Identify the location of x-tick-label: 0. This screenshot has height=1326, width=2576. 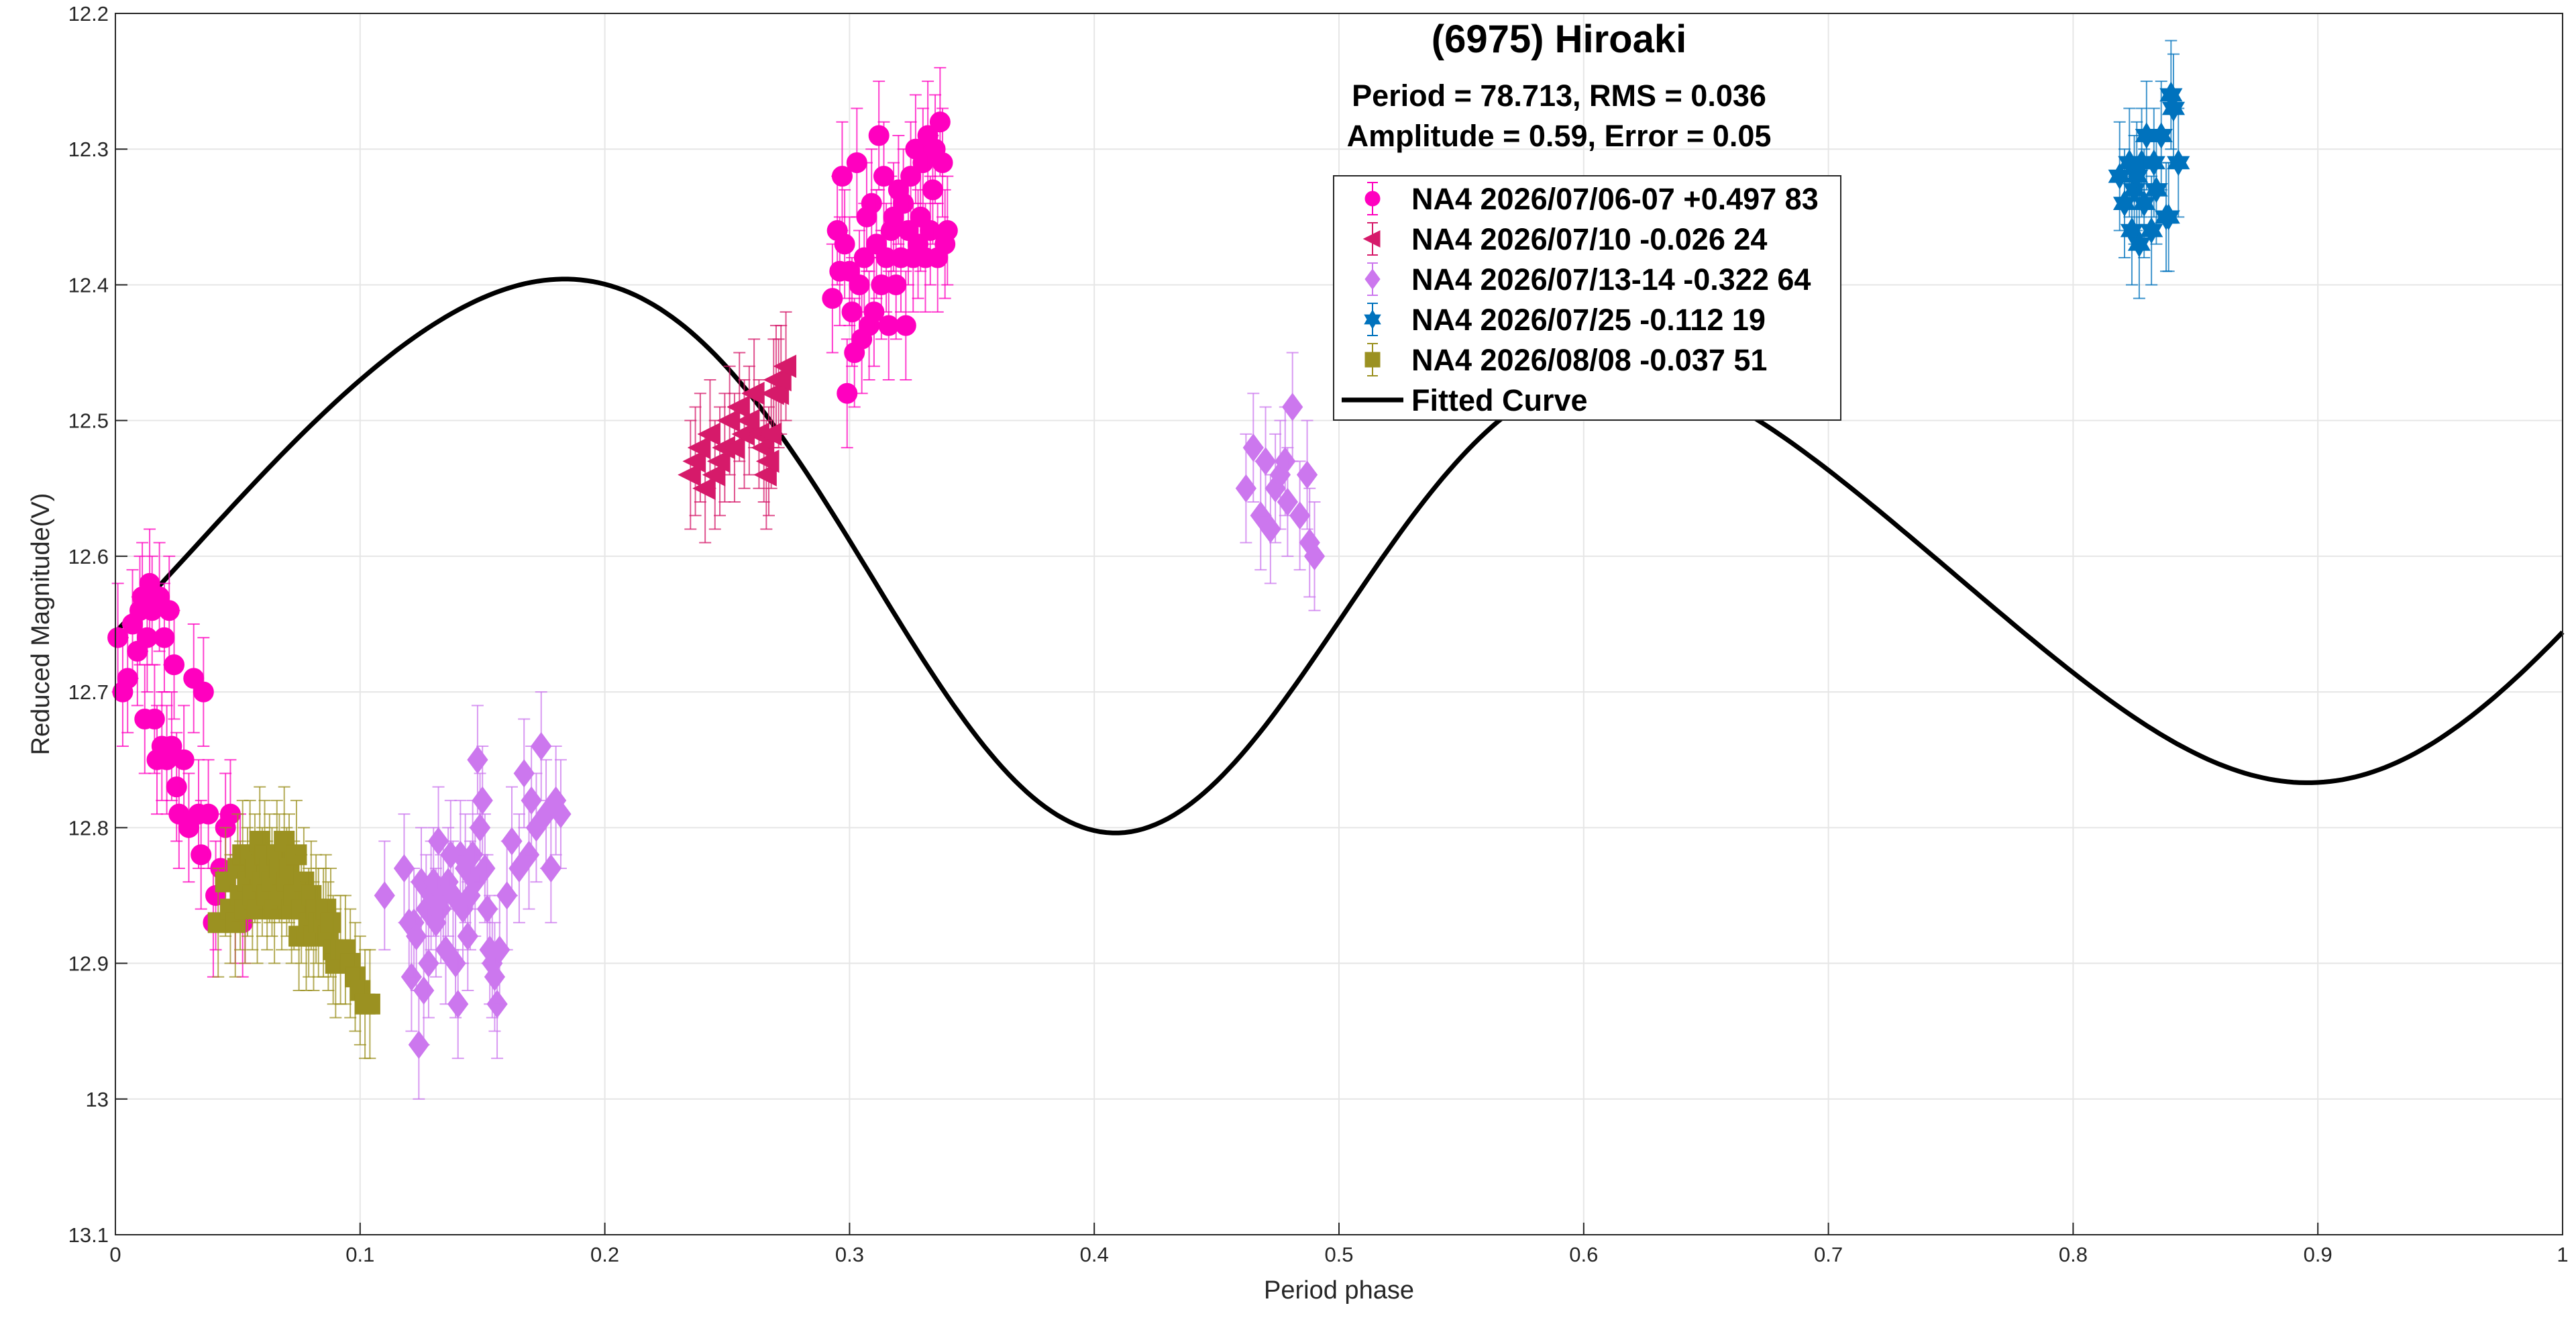
(115, 1254).